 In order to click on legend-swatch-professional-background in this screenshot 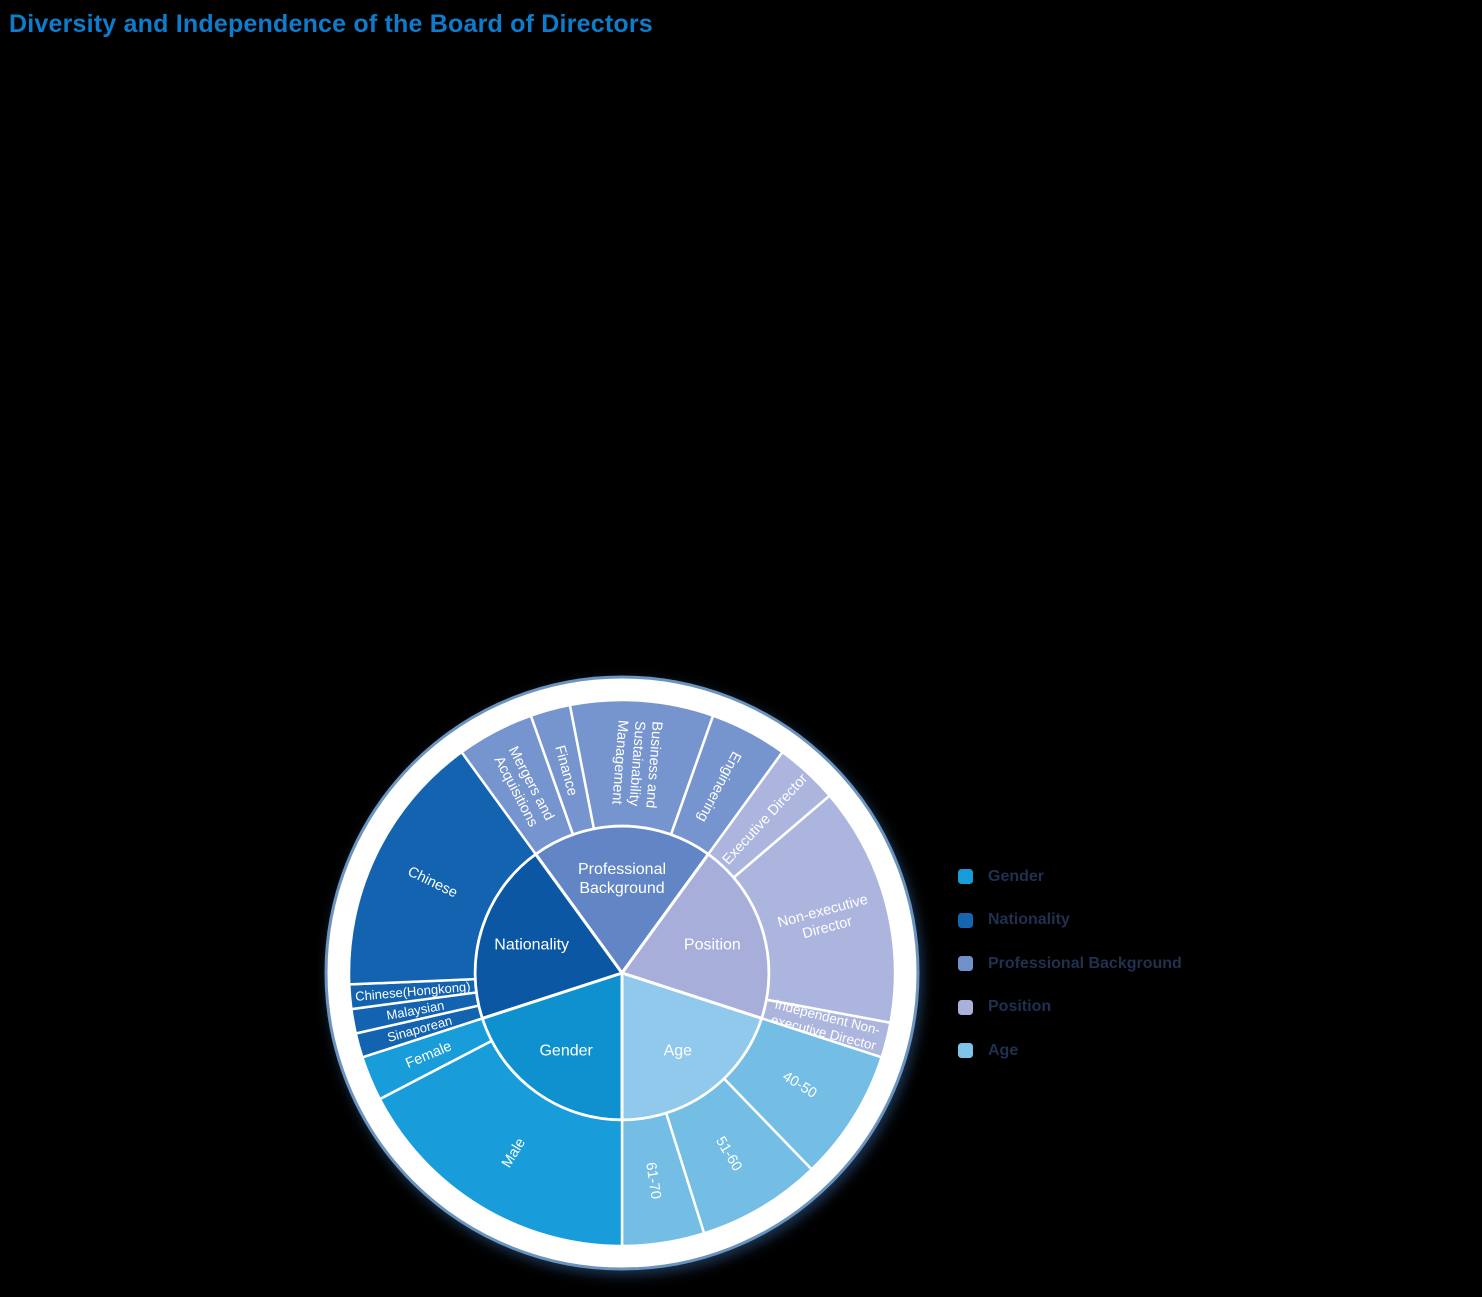, I will do `click(965, 964)`.